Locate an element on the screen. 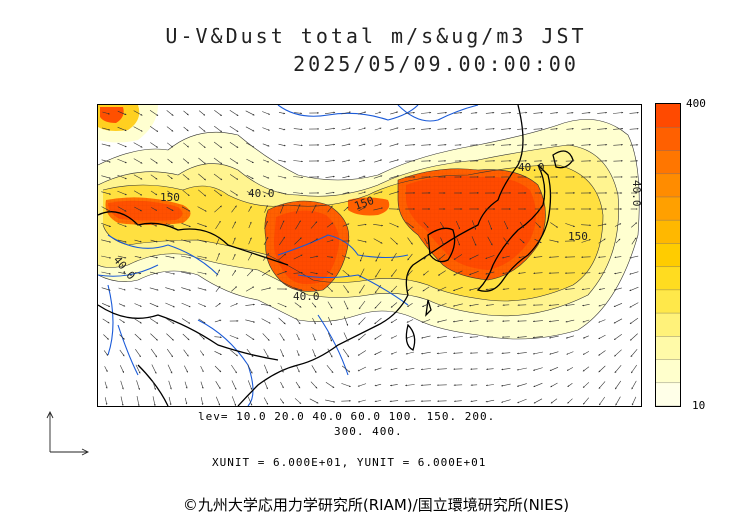 The width and height of the screenshot is (752, 532). colorbar-step is located at coordinates (668, 116).